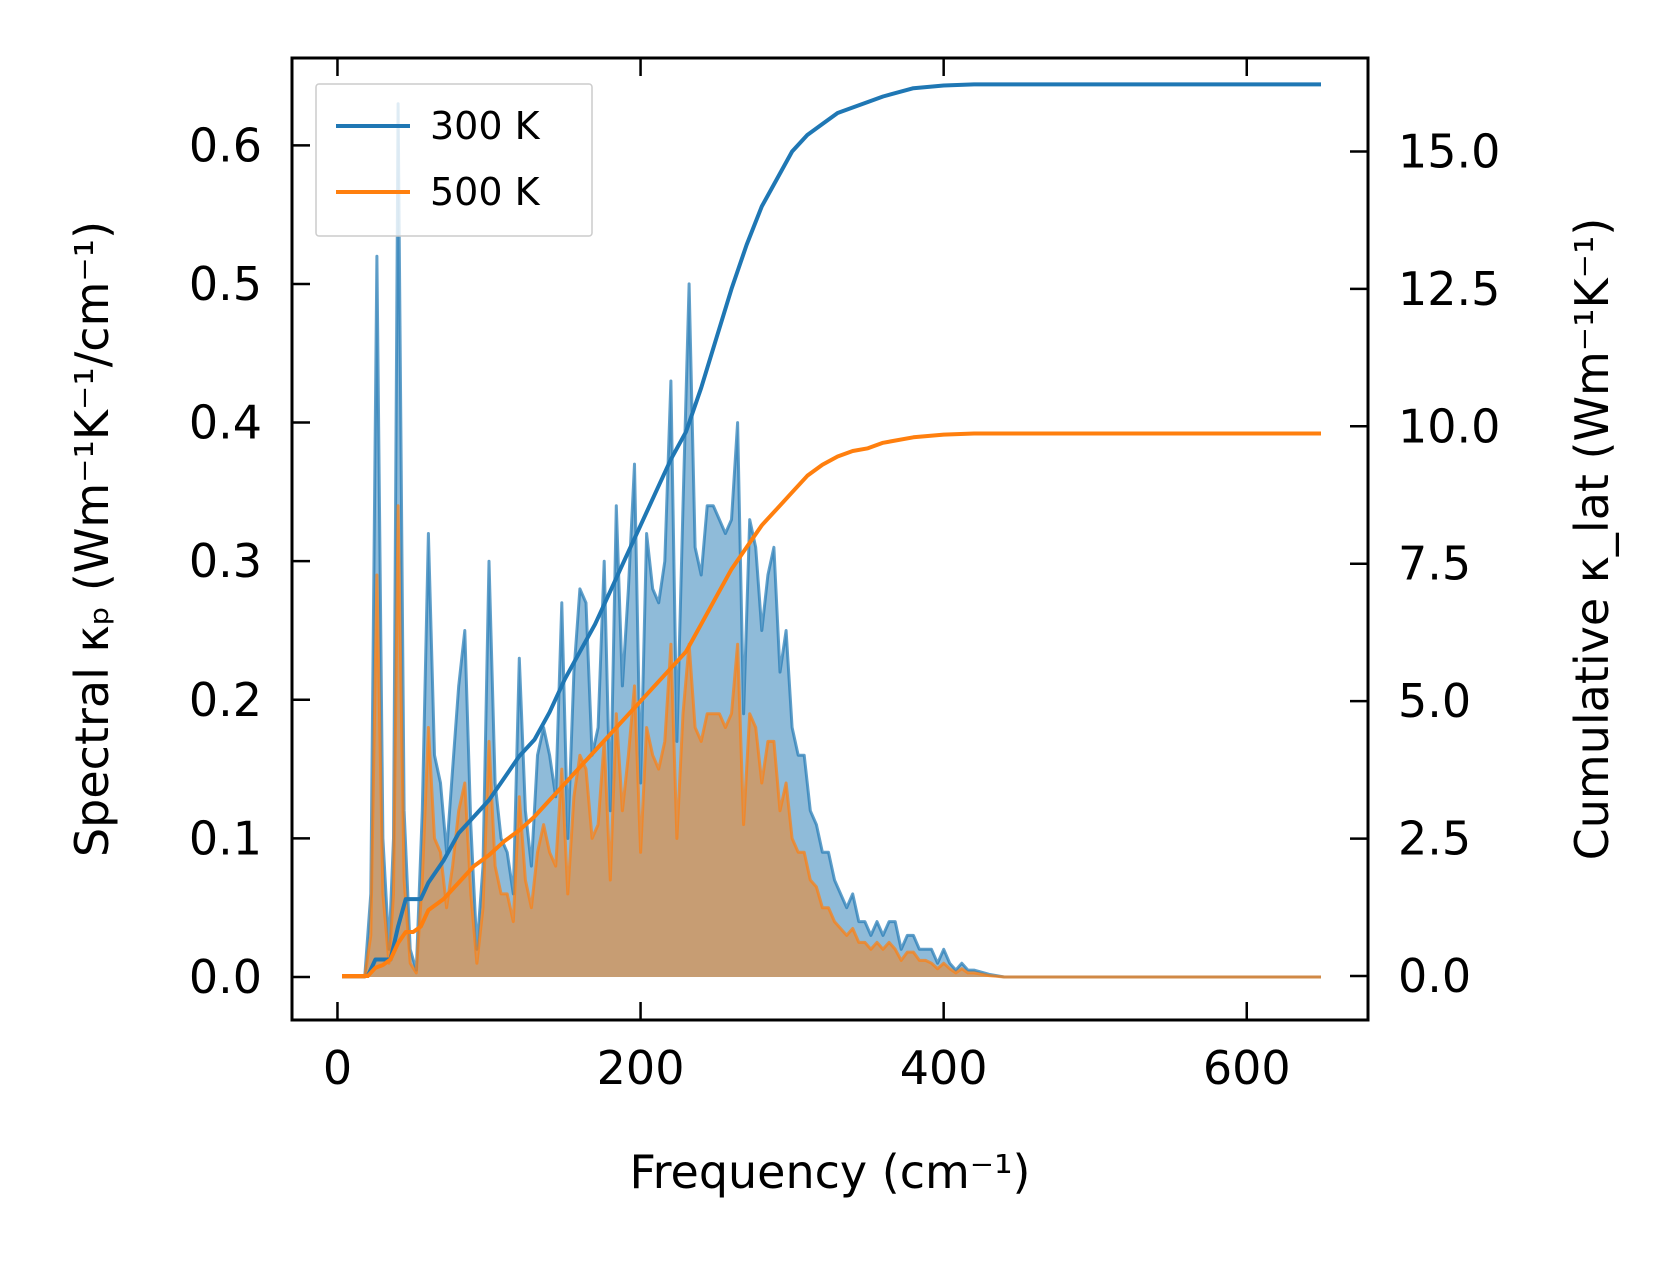  I want to click on y-right-tick-label: 5.0, so click(1434, 701).